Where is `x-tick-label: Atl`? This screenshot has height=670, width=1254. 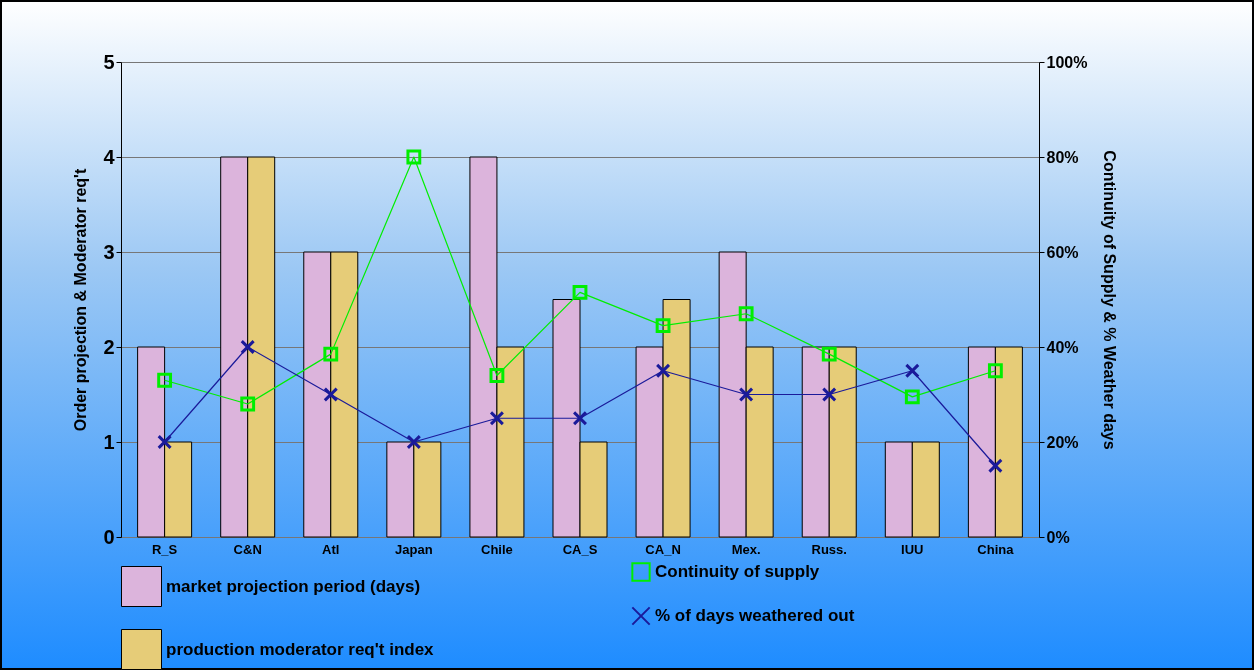
x-tick-label: Atl is located at coordinates (331, 549).